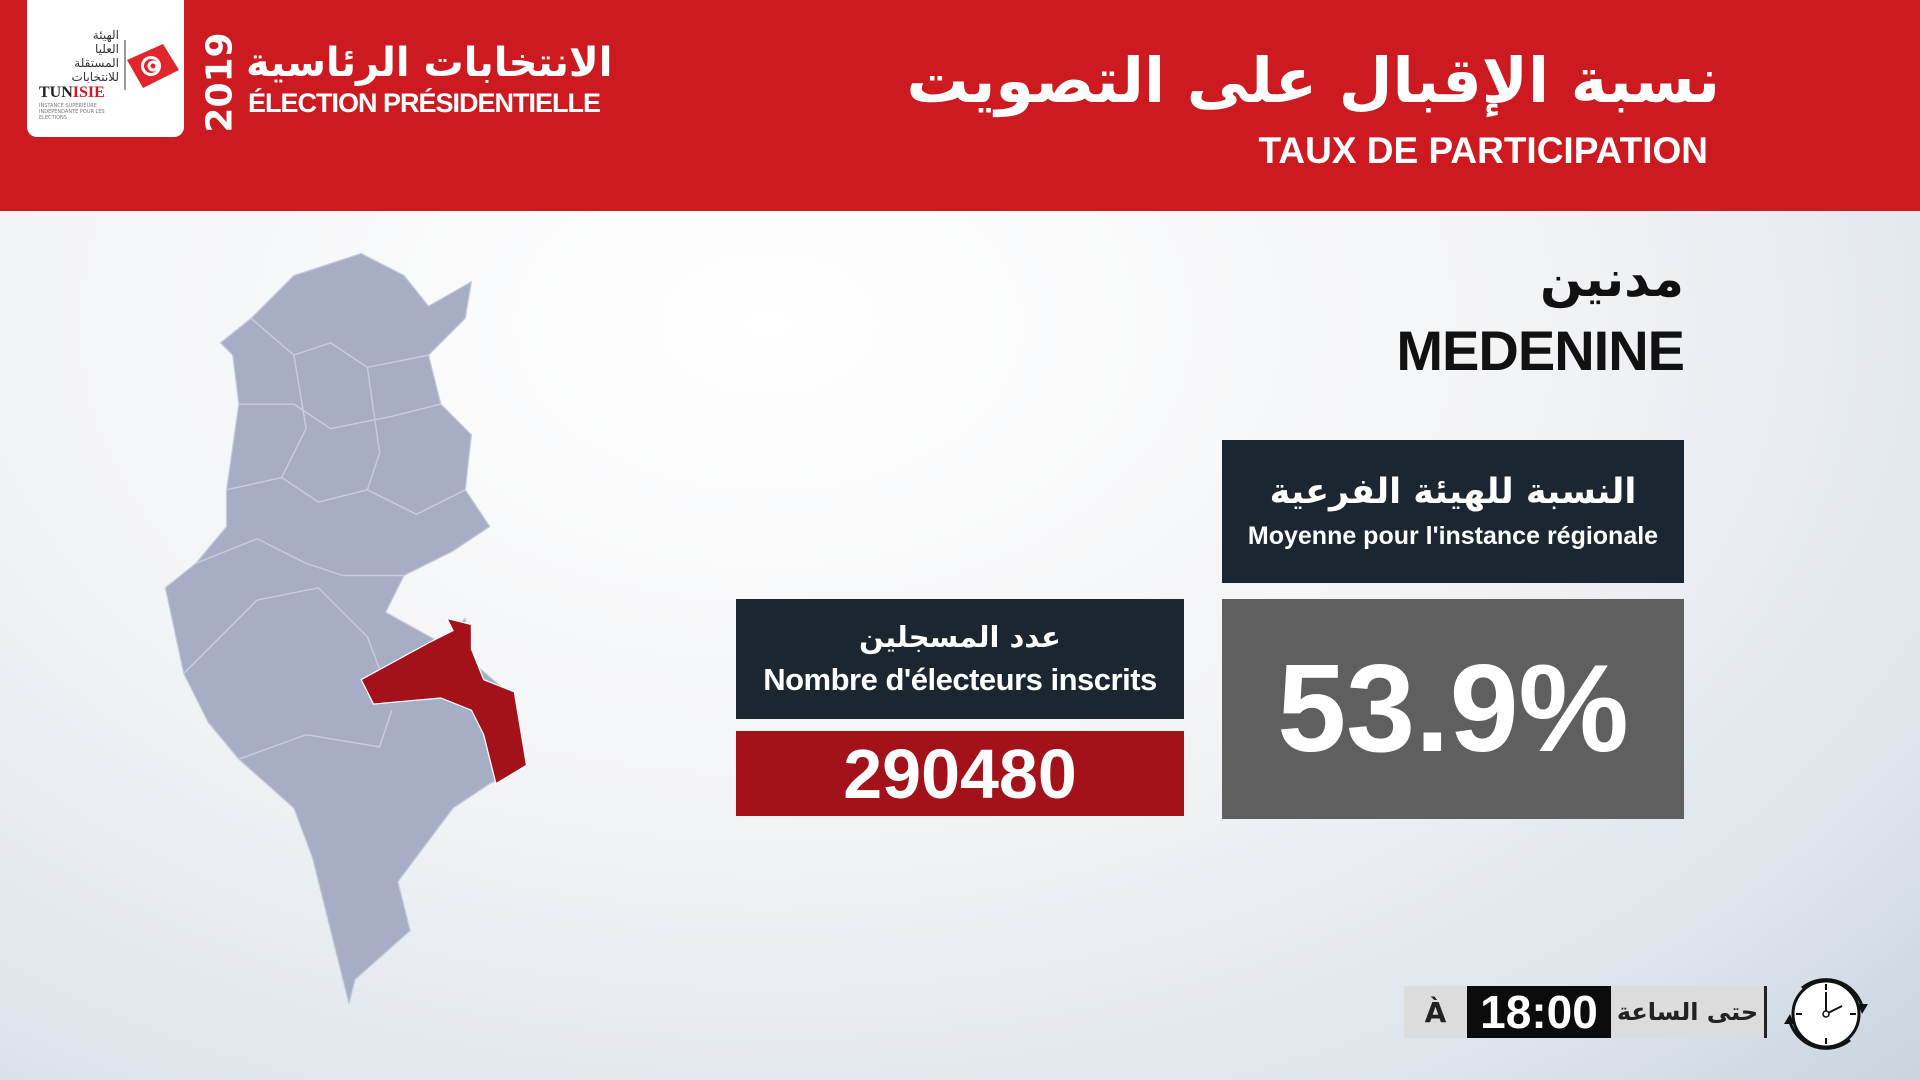 The height and width of the screenshot is (1080, 1920). Describe the element at coordinates (1483, 150) in the screenshot. I see `page-title-fr: TAUX DE PARTICIPATION` at that location.